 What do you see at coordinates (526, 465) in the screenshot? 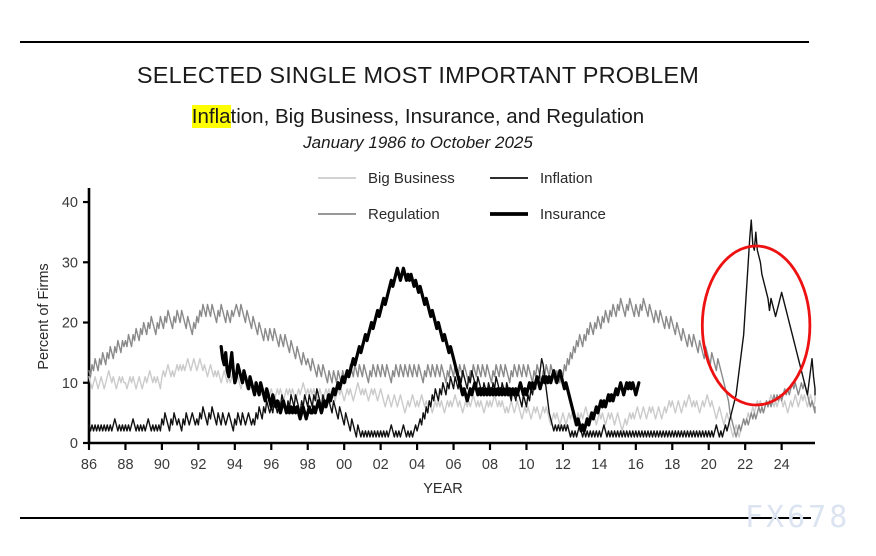
I see `x-tick-label: 10` at bounding box center [526, 465].